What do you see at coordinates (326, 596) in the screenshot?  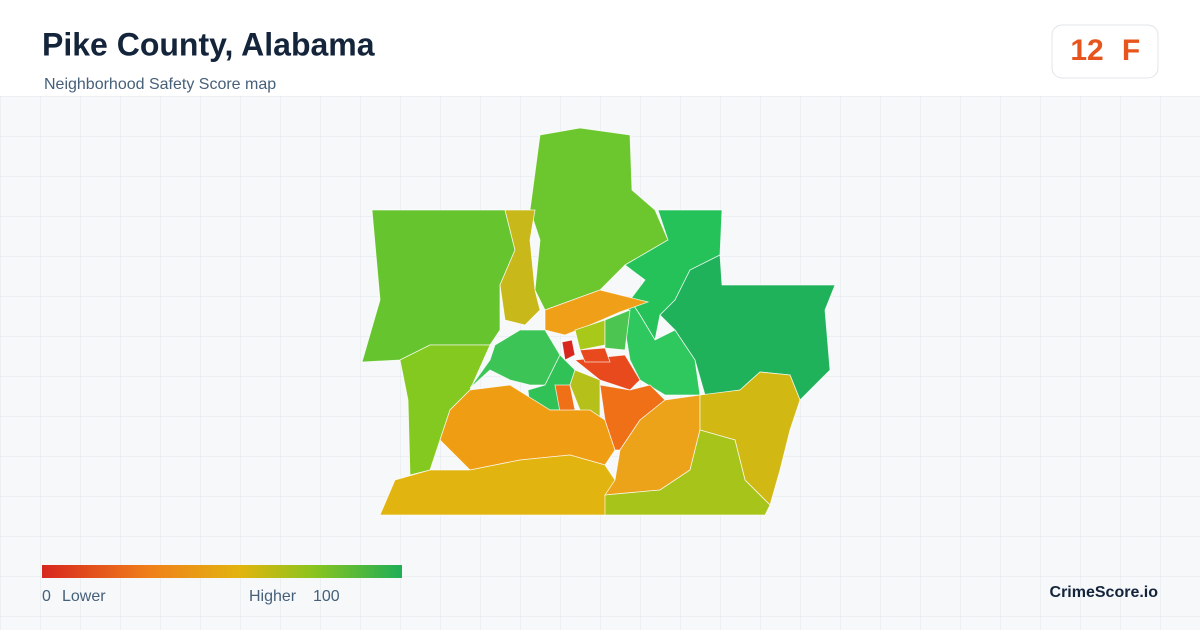 I see `legend-max: 100` at bounding box center [326, 596].